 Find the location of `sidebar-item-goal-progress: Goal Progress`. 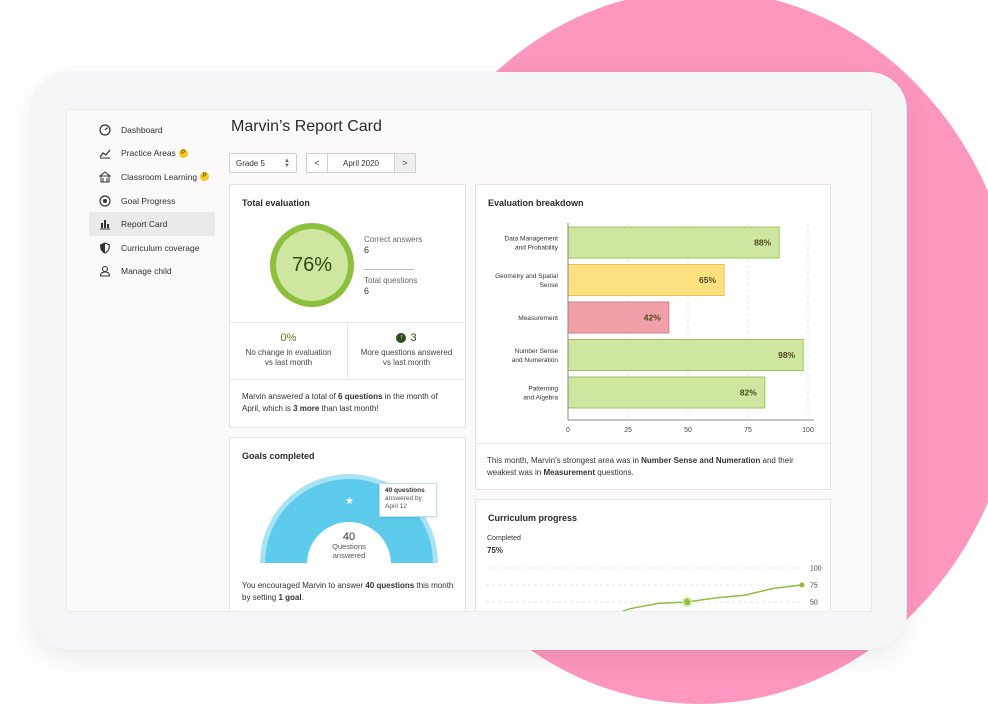

sidebar-item-goal-progress: Goal Progress is located at coordinates (152, 201).